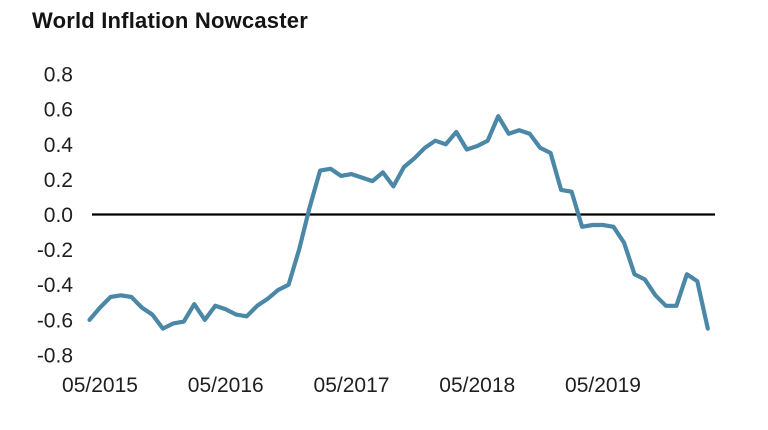  I want to click on x-axis-tick-label: 05/2017, so click(352, 385).